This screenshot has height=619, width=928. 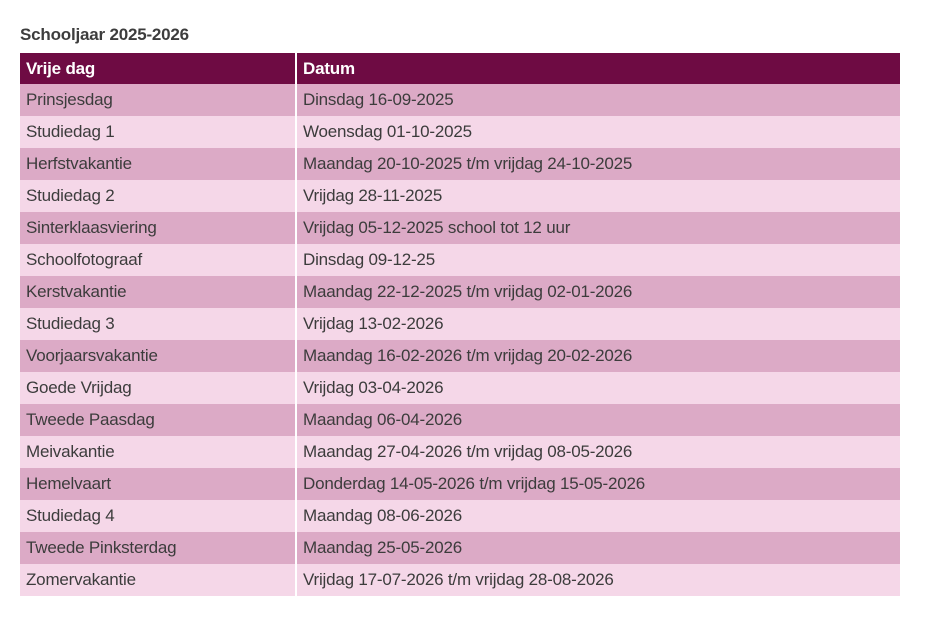 I want to click on table-header-row: Vrije dag Datum, so click(x=460, y=68).